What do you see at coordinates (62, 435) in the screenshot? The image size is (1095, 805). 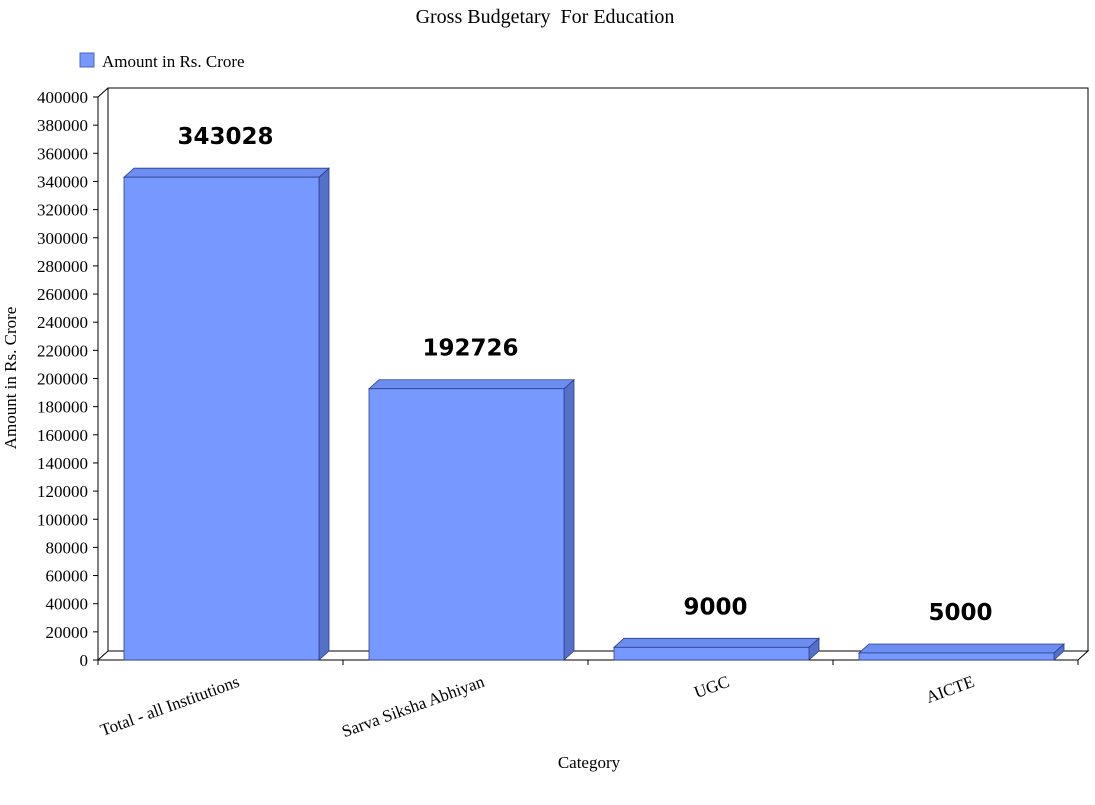 I see `y-tick-label: 160000` at bounding box center [62, 435].